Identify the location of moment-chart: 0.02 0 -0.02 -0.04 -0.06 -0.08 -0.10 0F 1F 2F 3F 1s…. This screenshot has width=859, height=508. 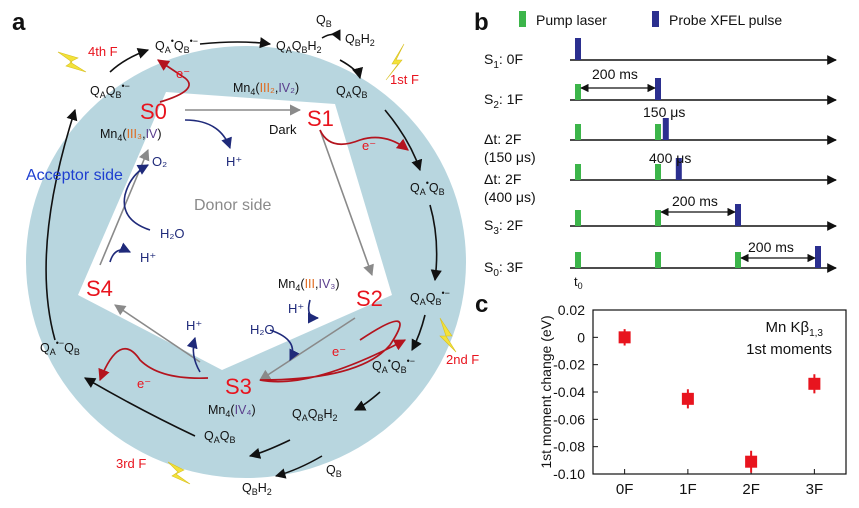
(692, 400).